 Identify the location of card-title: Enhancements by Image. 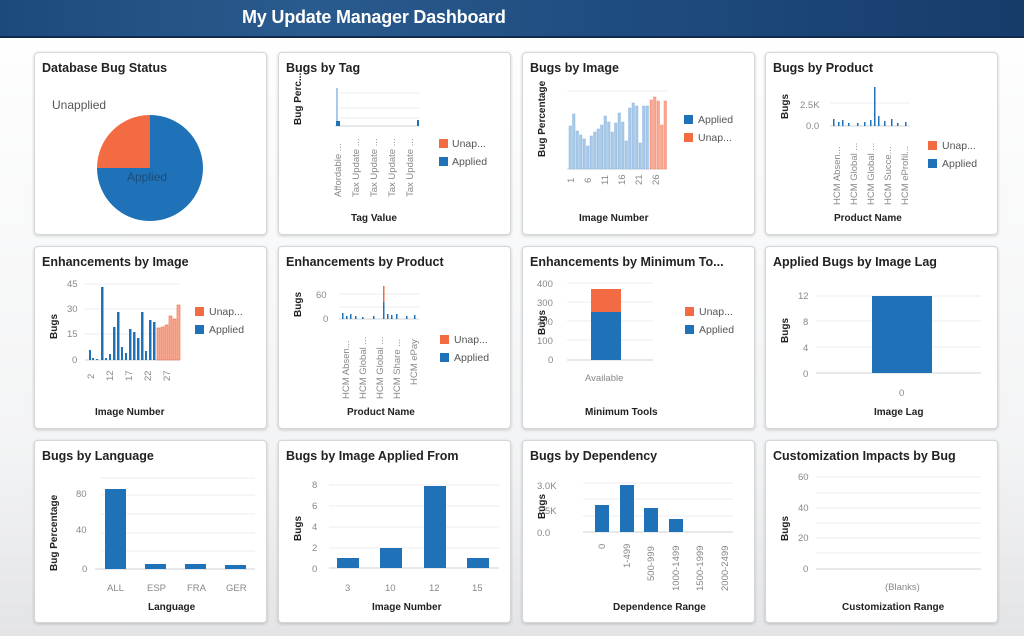
(115, 262).